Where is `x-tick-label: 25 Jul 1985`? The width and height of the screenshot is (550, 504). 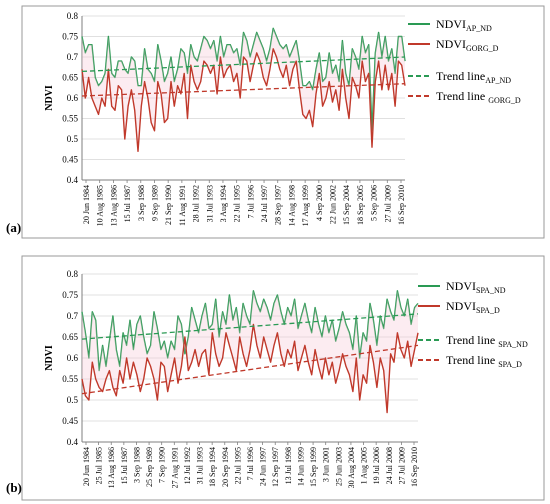
x-tick-label: 25 Jul 1985 is located at coordinates (99, 465).